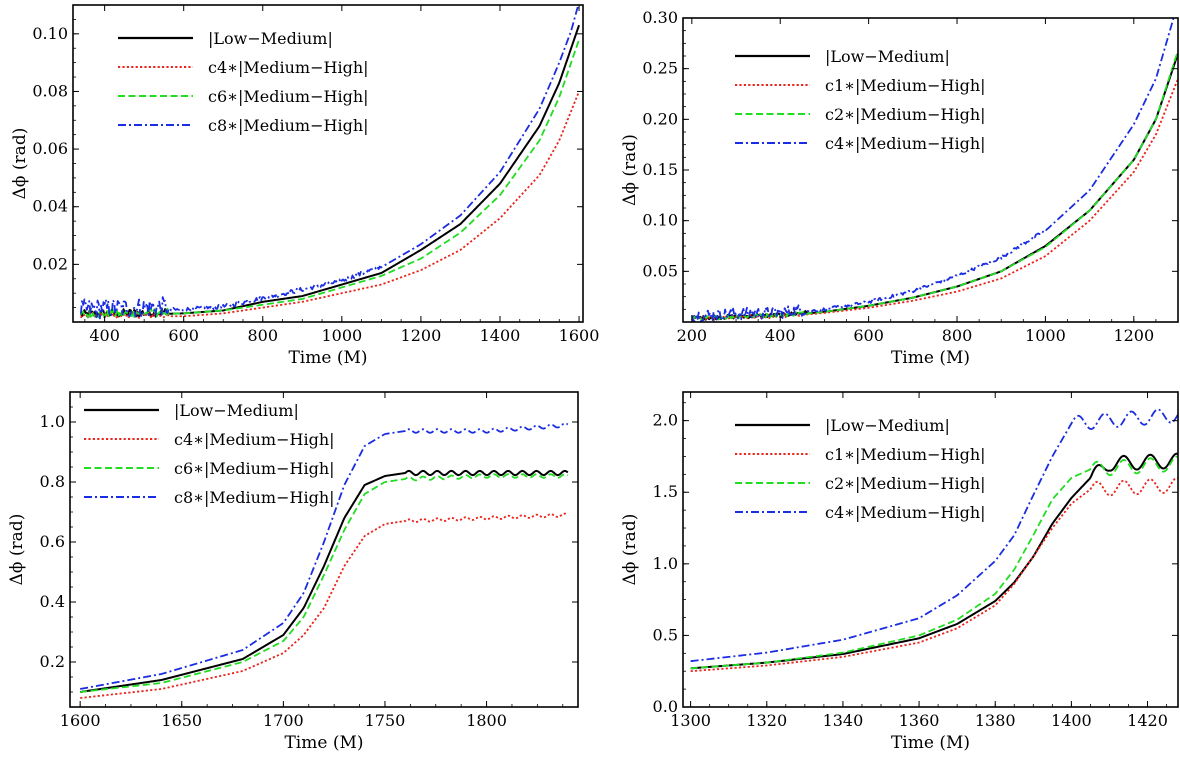  Describe the element at coordinates (665, 706) in the screenshot. I see `y-tick-label: 0.0` at that location.